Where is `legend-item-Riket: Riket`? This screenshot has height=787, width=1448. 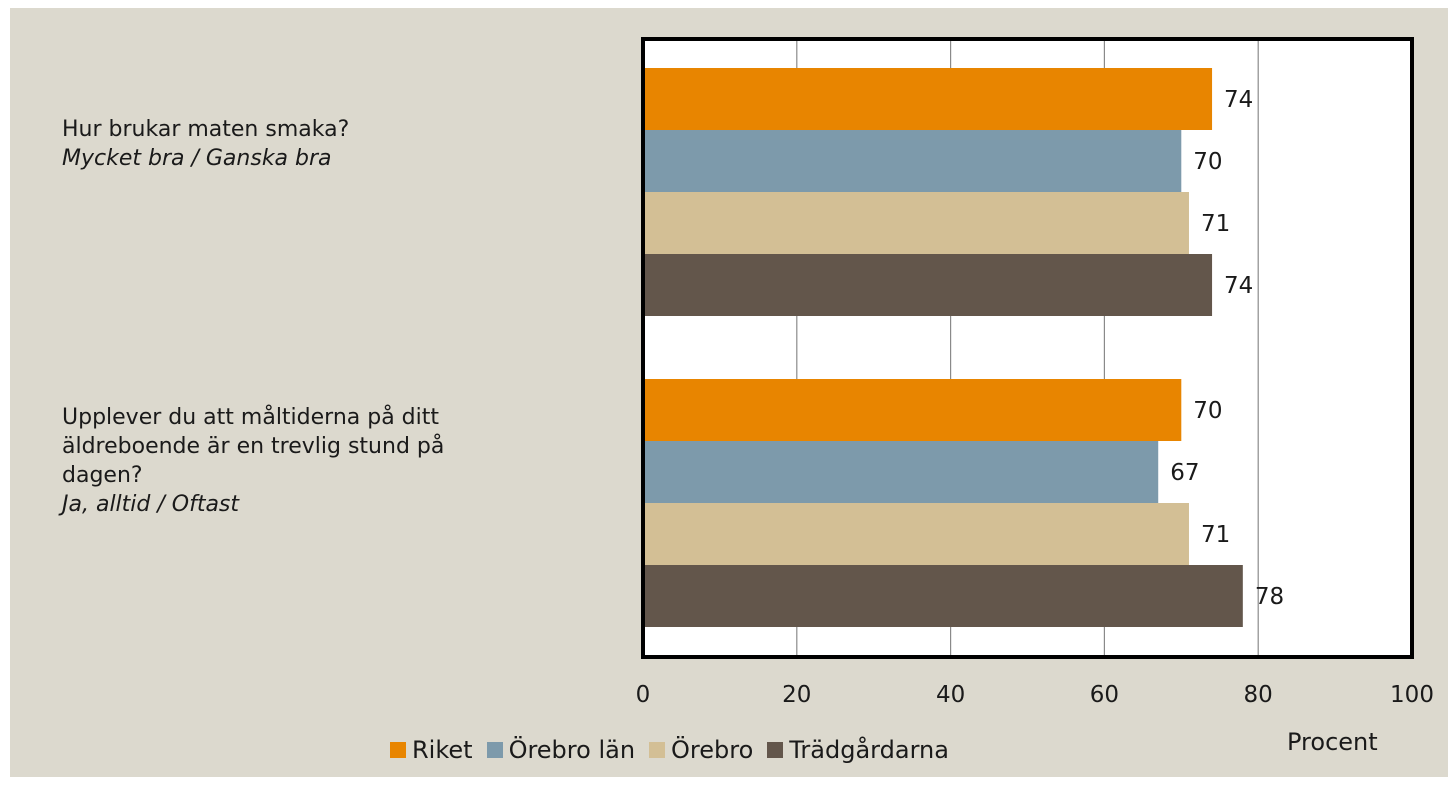
legend-item-Riket: Riket is located at coordinates (431, 750).